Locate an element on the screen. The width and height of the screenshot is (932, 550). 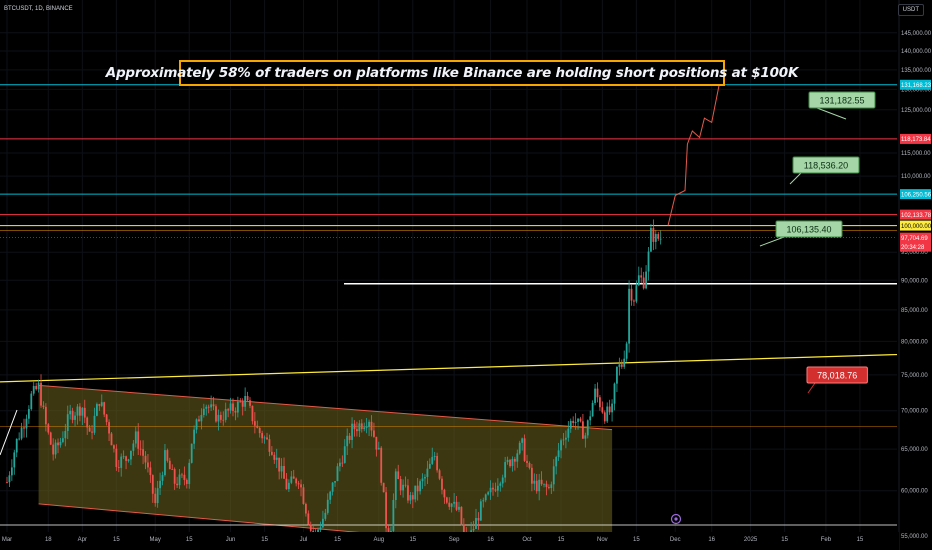
x-tick-label: Sep is located at coordinates (454, 540).